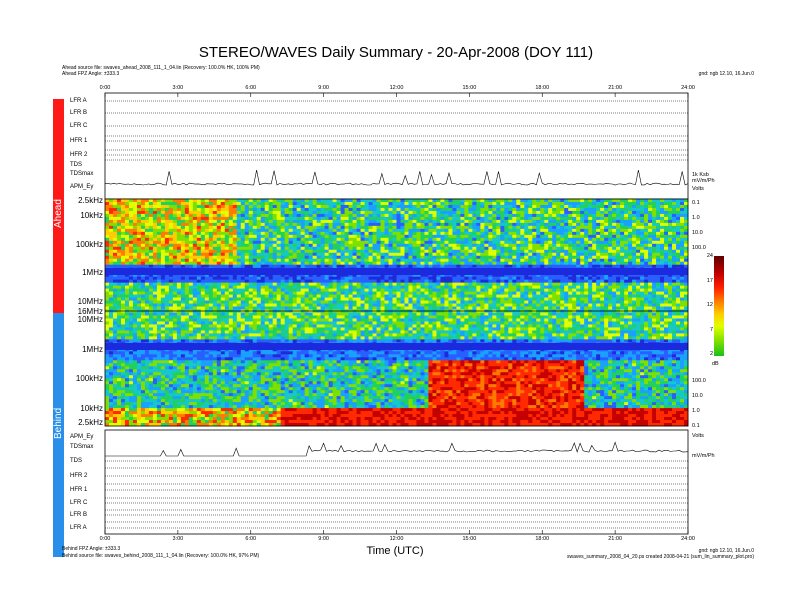  I want to click on x-tick-top: 9:00, so click(323, 88).